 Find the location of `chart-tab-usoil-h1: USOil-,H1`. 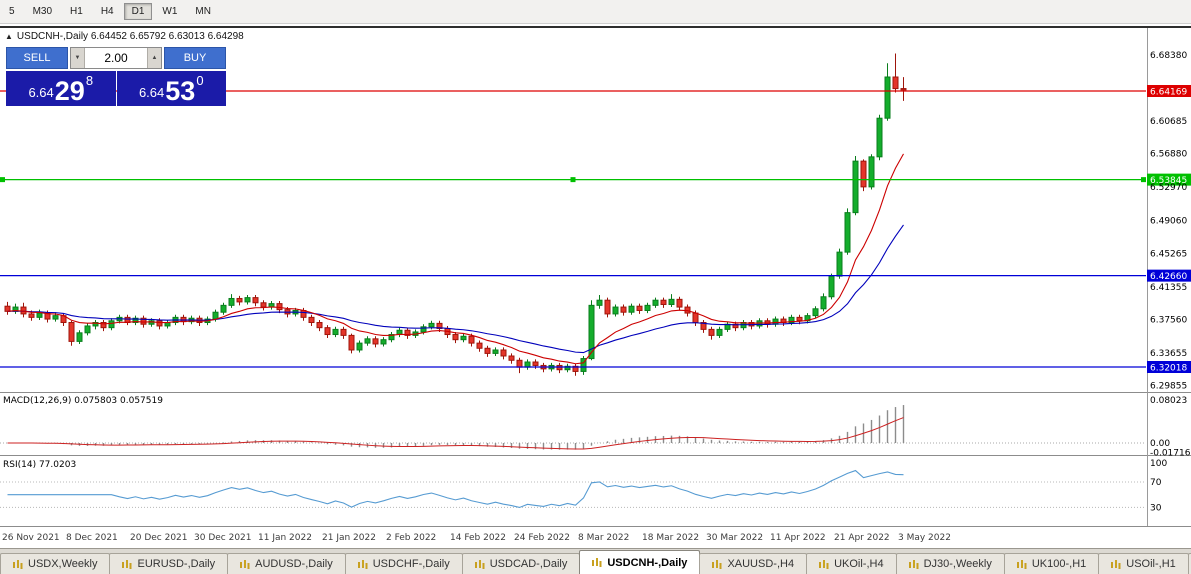

chart-tab-usoil-h1: USOil-,H1 is located at coordinates (1143, 563).